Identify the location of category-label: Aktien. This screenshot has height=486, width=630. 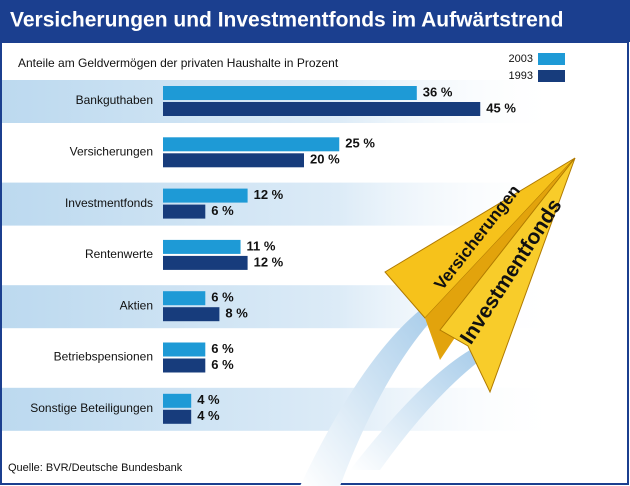
(136, 305).